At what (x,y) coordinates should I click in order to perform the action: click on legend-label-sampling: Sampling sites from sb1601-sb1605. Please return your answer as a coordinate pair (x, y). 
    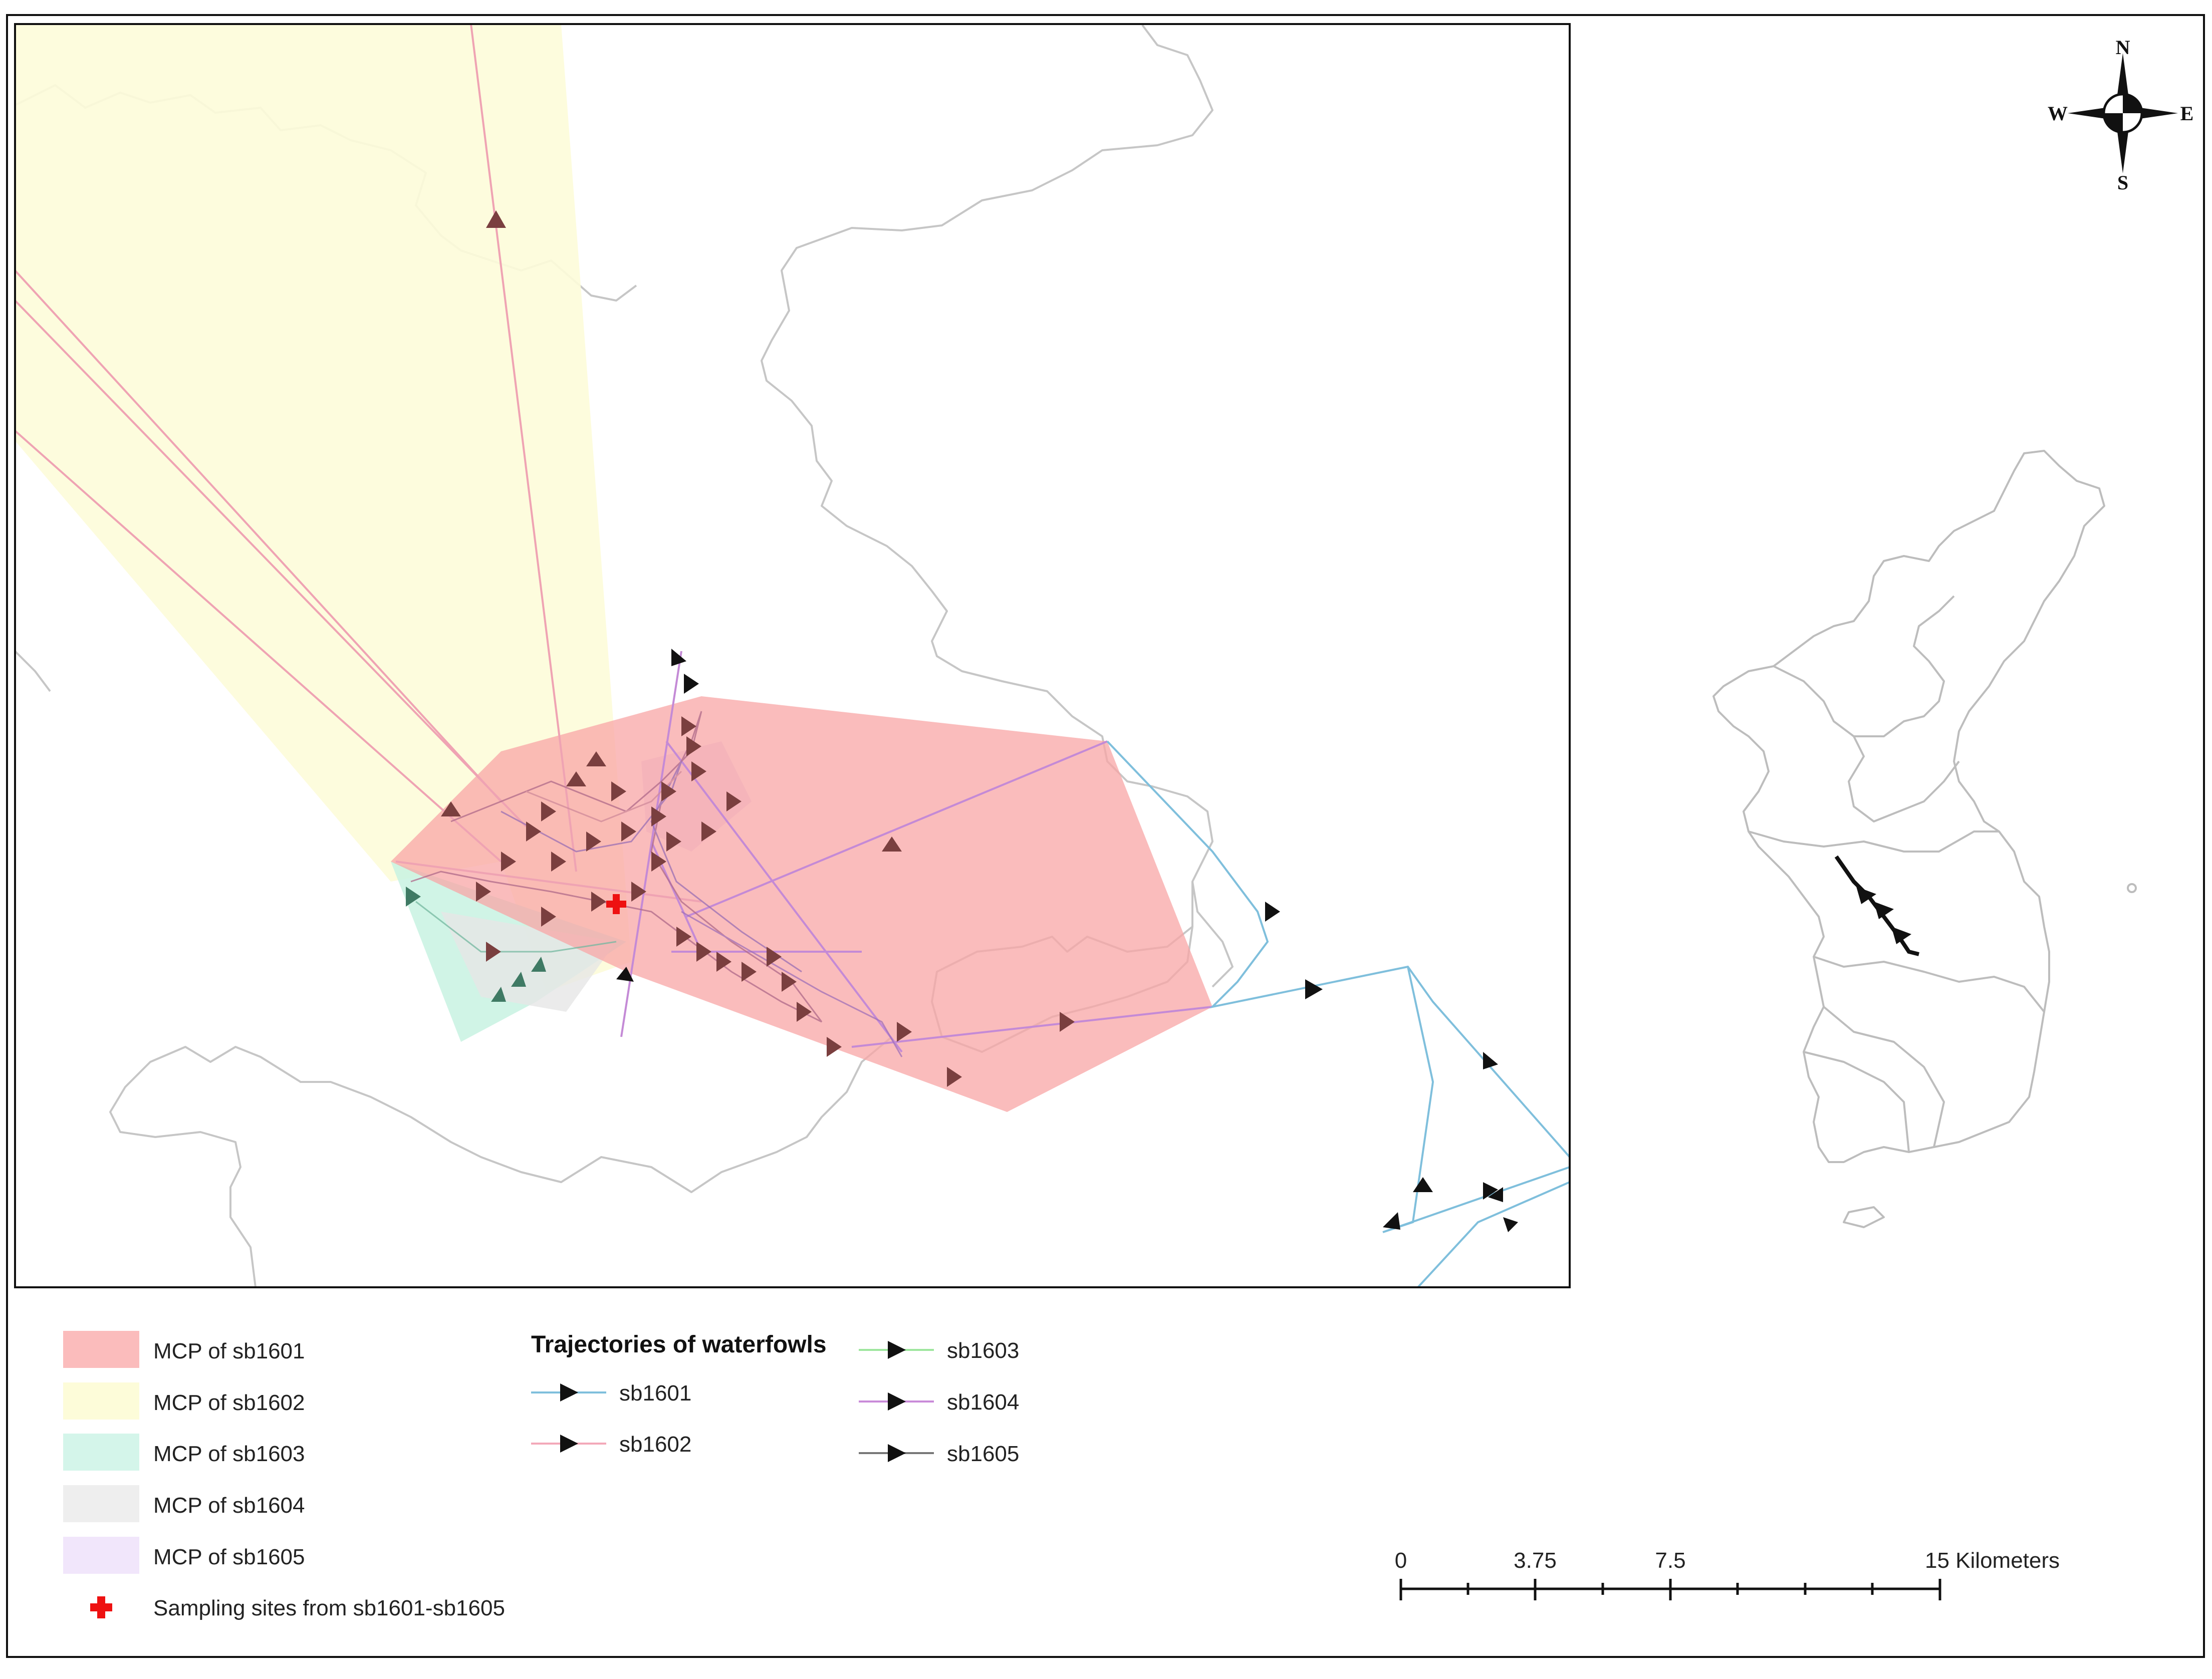
    Looking at the image, I should click on (329, 1608).